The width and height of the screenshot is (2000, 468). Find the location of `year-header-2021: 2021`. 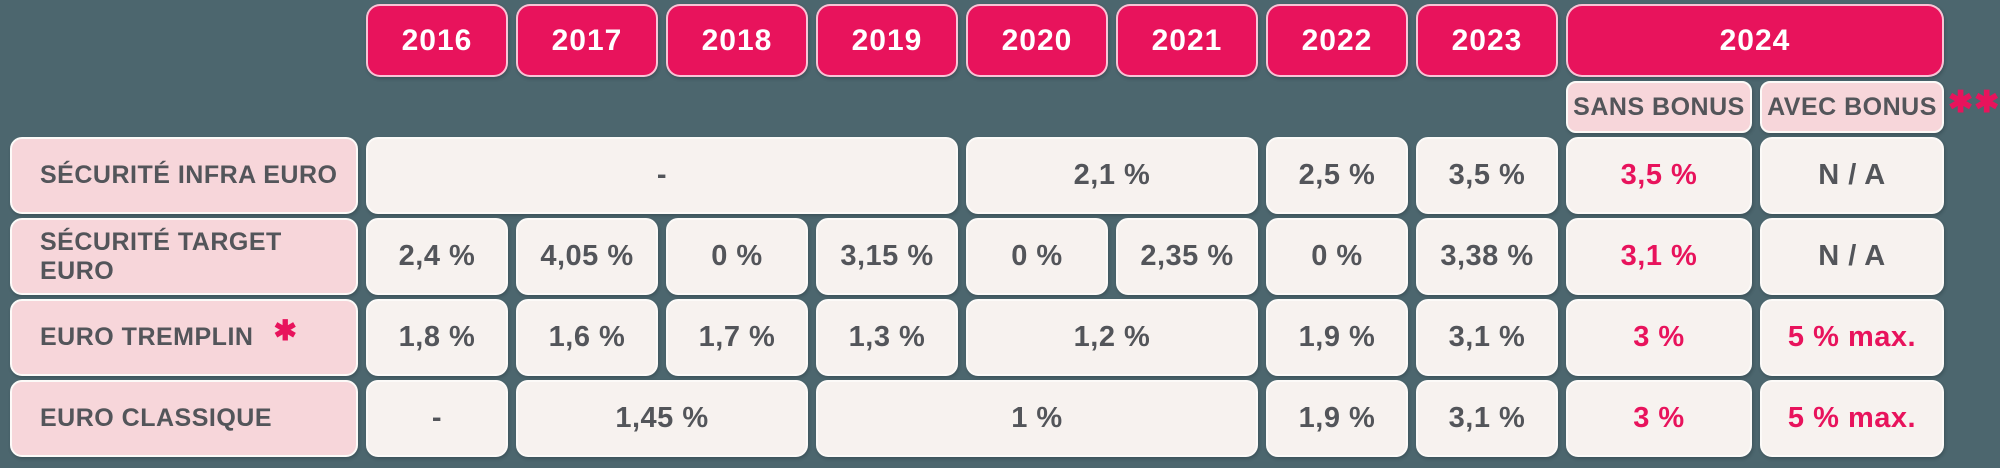

year-header-2021: 2021 is located at coordinates (1187, 40).